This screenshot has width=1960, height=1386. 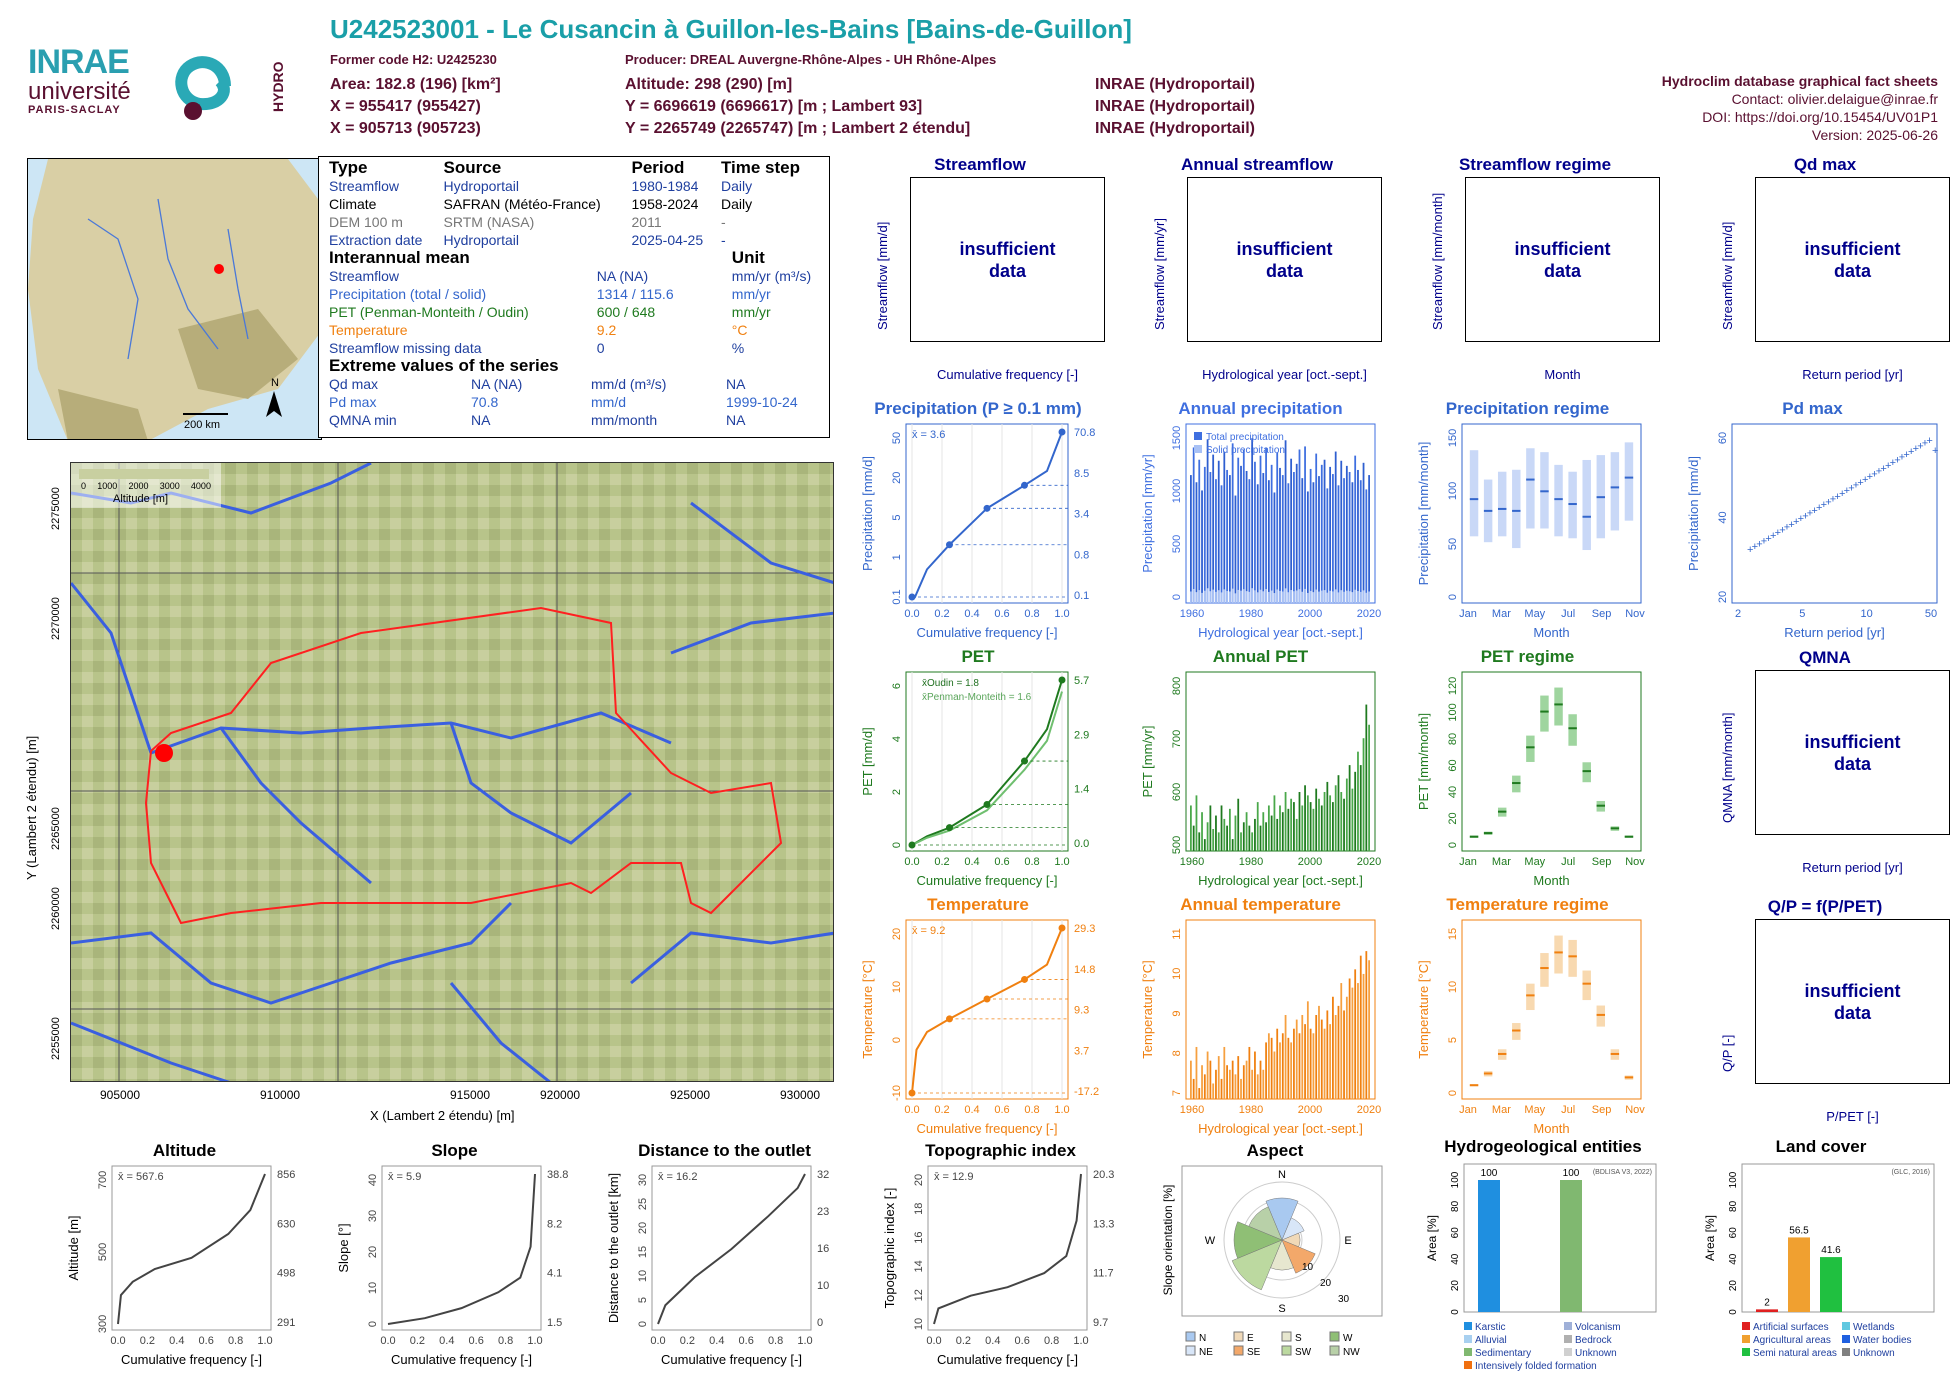 I want to click on cell: Daily, so click(x=736, y=204).